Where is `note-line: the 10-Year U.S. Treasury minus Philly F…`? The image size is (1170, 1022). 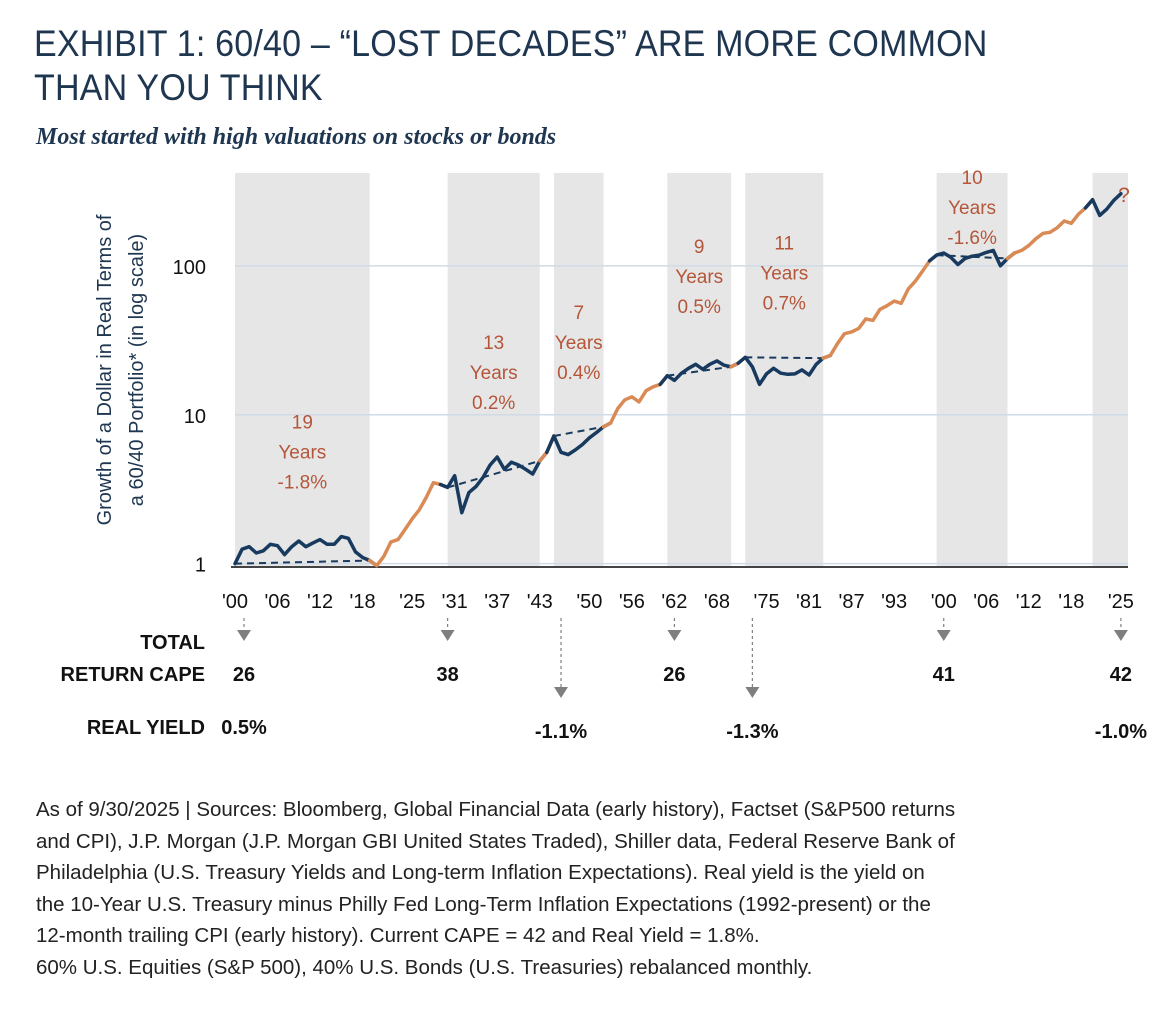
note-line: the 10-Year U.S. Treasury minus Philly F… is located at coordinates (483, 904).